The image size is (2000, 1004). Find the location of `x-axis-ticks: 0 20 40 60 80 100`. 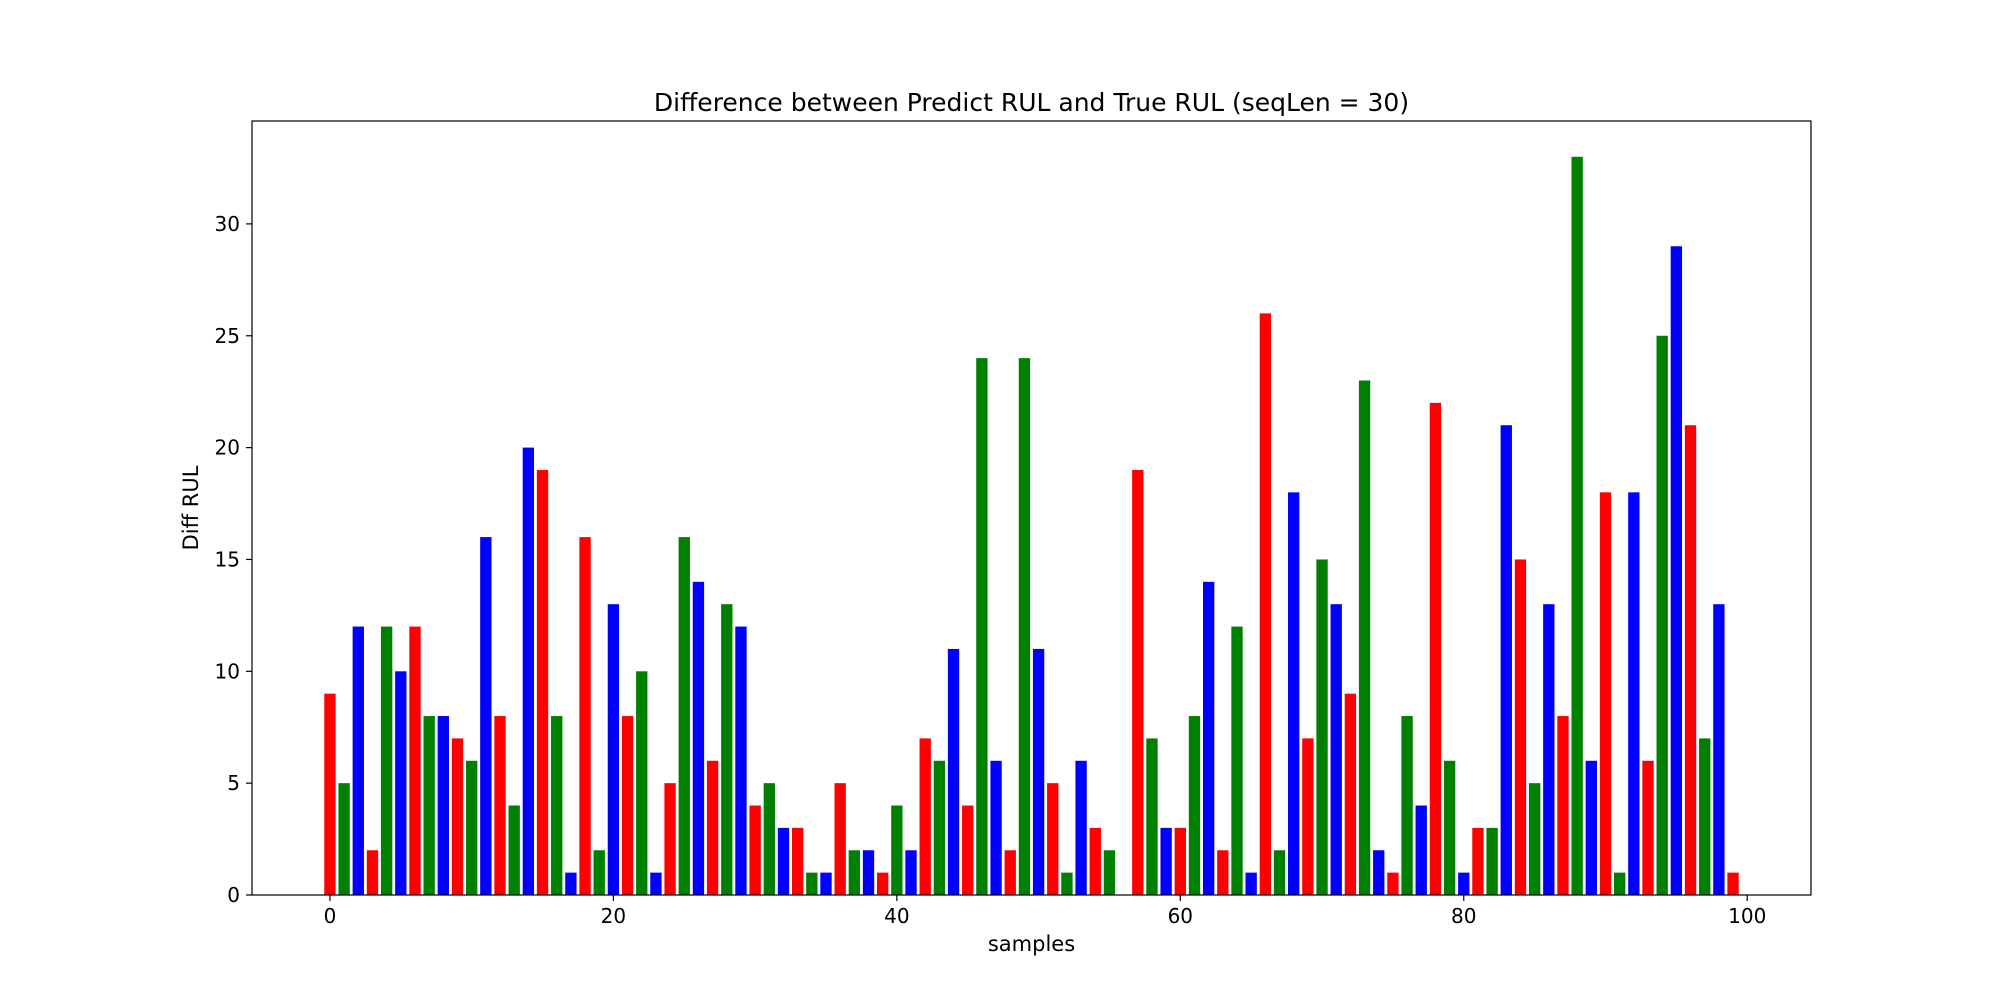

x-axis-ticks: 0 20 40 60 80 100 is located at coordinates (1045, 911).